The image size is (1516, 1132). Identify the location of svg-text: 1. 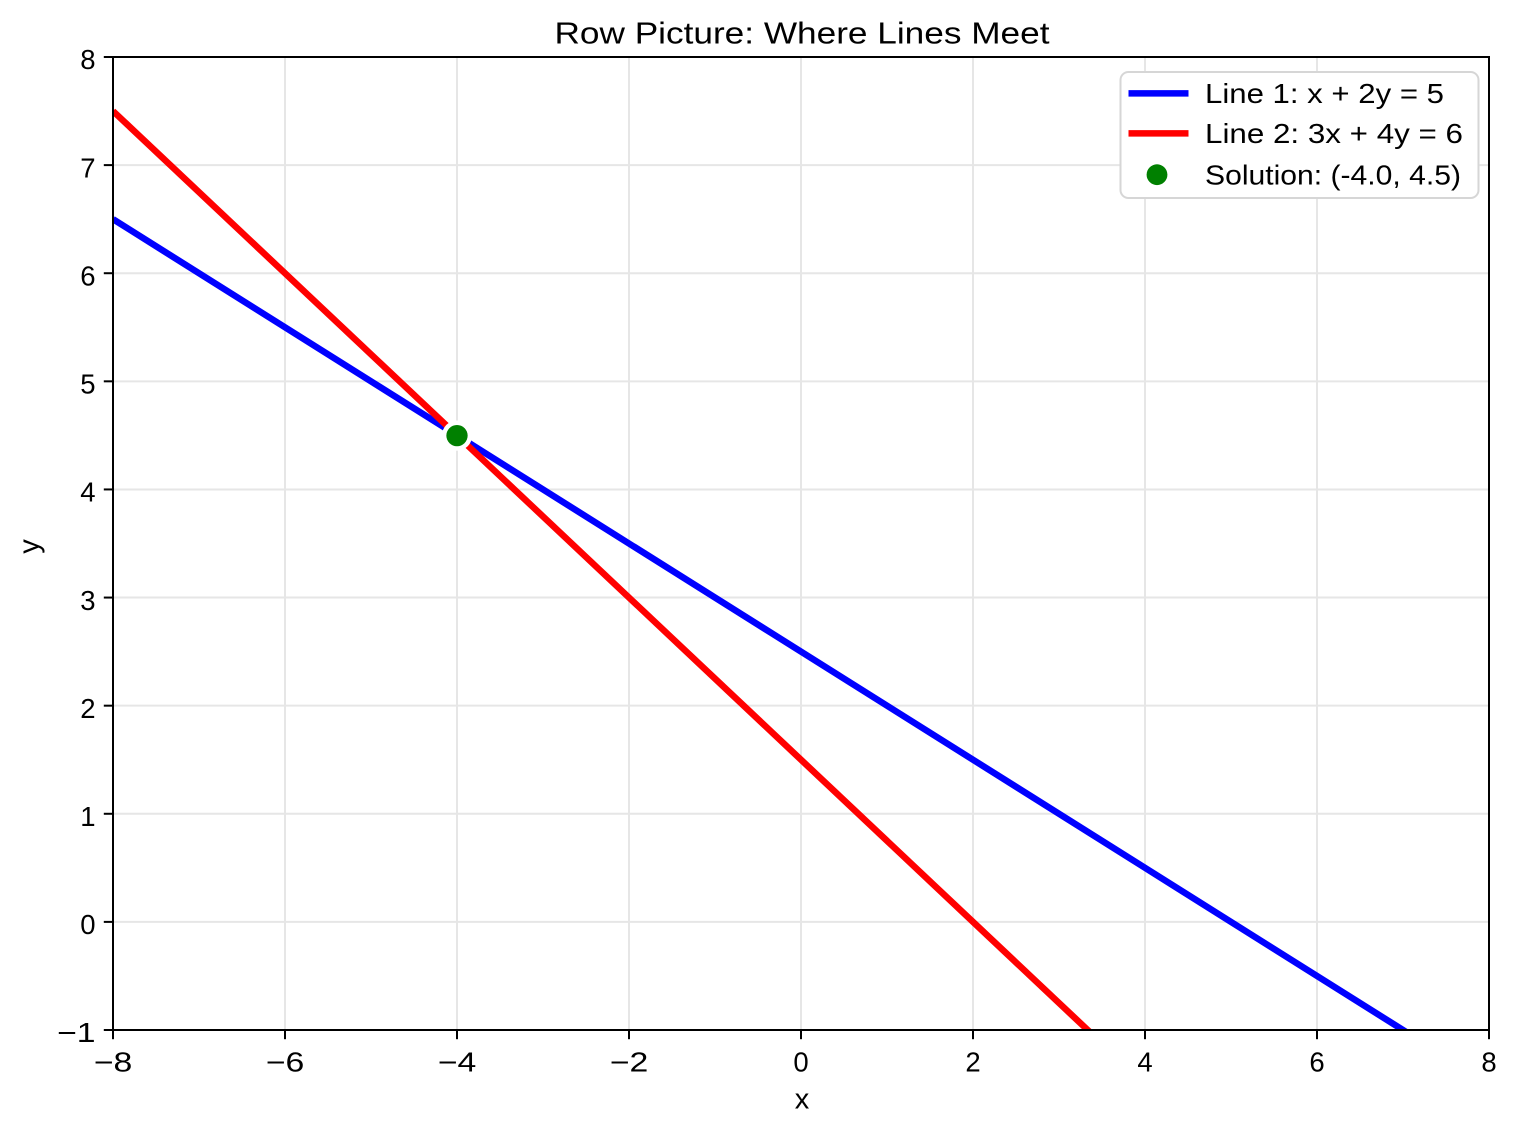
(87, 816).